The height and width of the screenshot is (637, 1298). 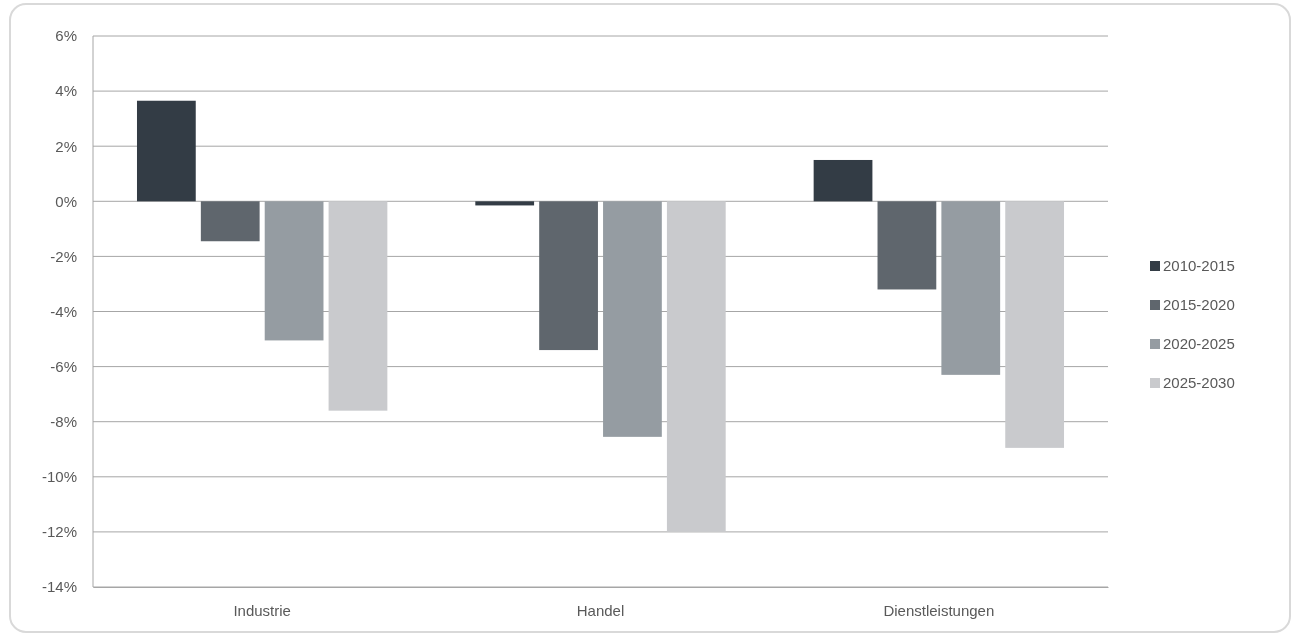 I want to click on x-tick-label: Dienstleistungen, so click(x=939, y=610).